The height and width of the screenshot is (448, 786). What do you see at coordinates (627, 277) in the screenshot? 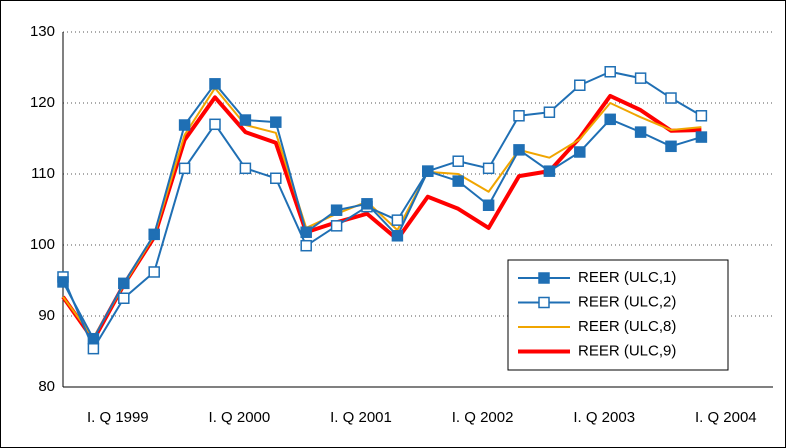
I see `legend-label: REER (ULC,1)` at bounding box center [627, 277].